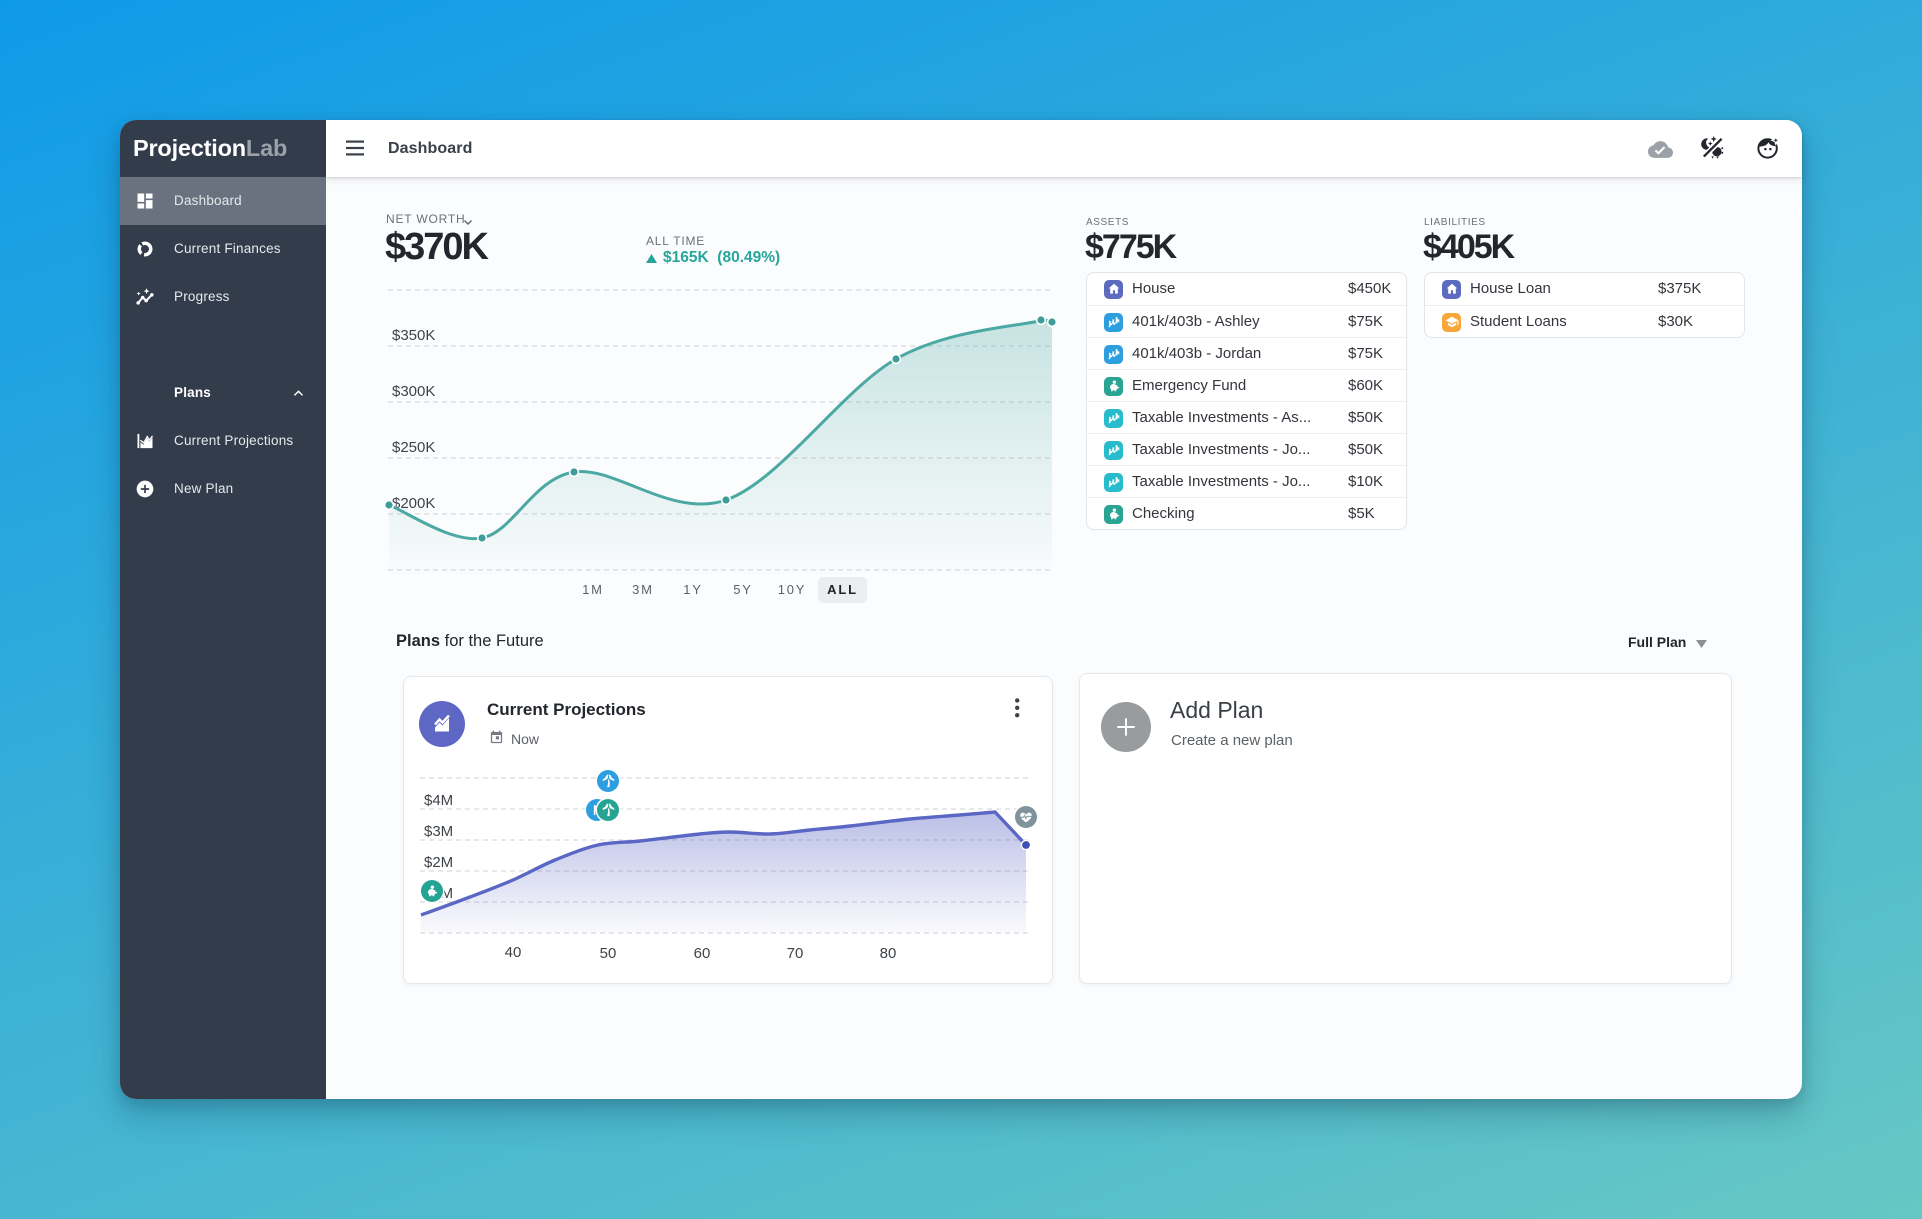 This screenshot has height=1219, width=1922. What do you see at coordinates (702, 953) in the screenshot?
I see `svg-text: 60` at bounding box center [702, 953].